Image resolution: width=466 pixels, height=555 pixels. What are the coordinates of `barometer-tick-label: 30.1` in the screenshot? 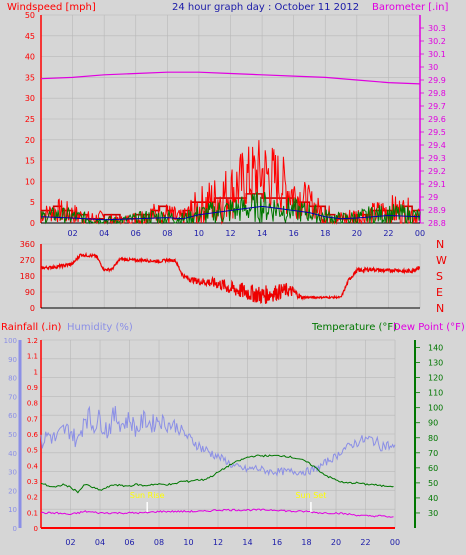 It's located at (437, 54).